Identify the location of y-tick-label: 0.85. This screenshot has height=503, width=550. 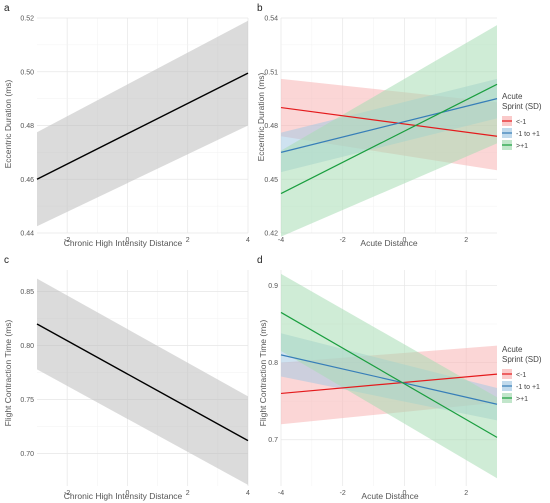
(27, 292).